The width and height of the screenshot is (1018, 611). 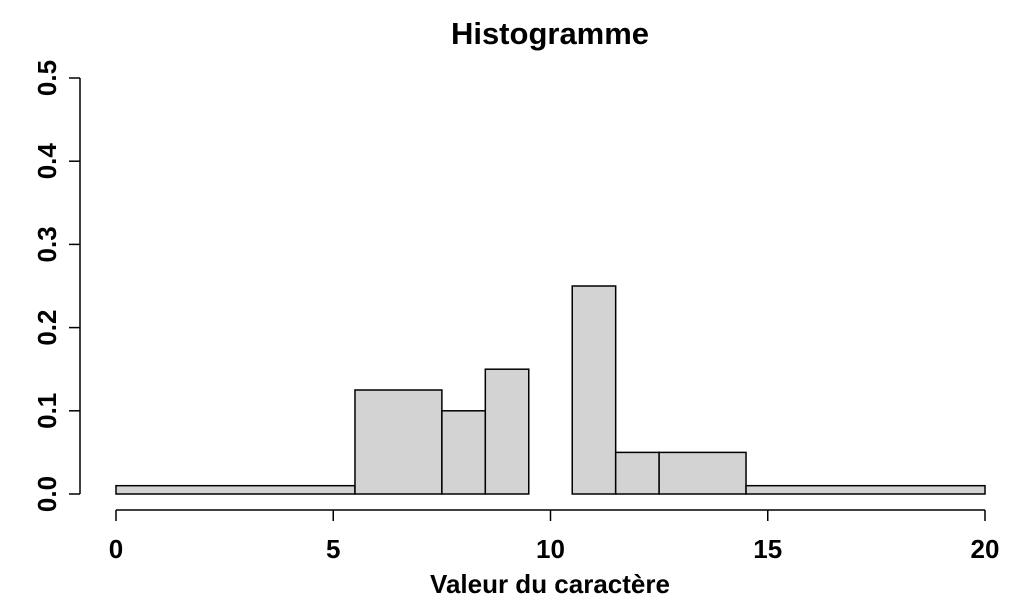 I want to click on x-axis: 0 5 10 15 20, so click(x=554, y=536).